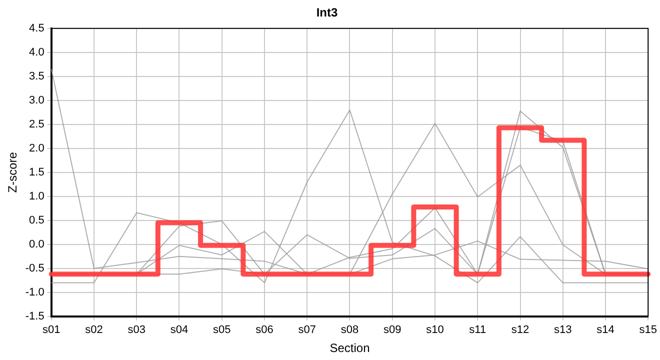 This screenshot has width=660, height=360. I want to click on x-tick-label: s07, so click(307, 330).